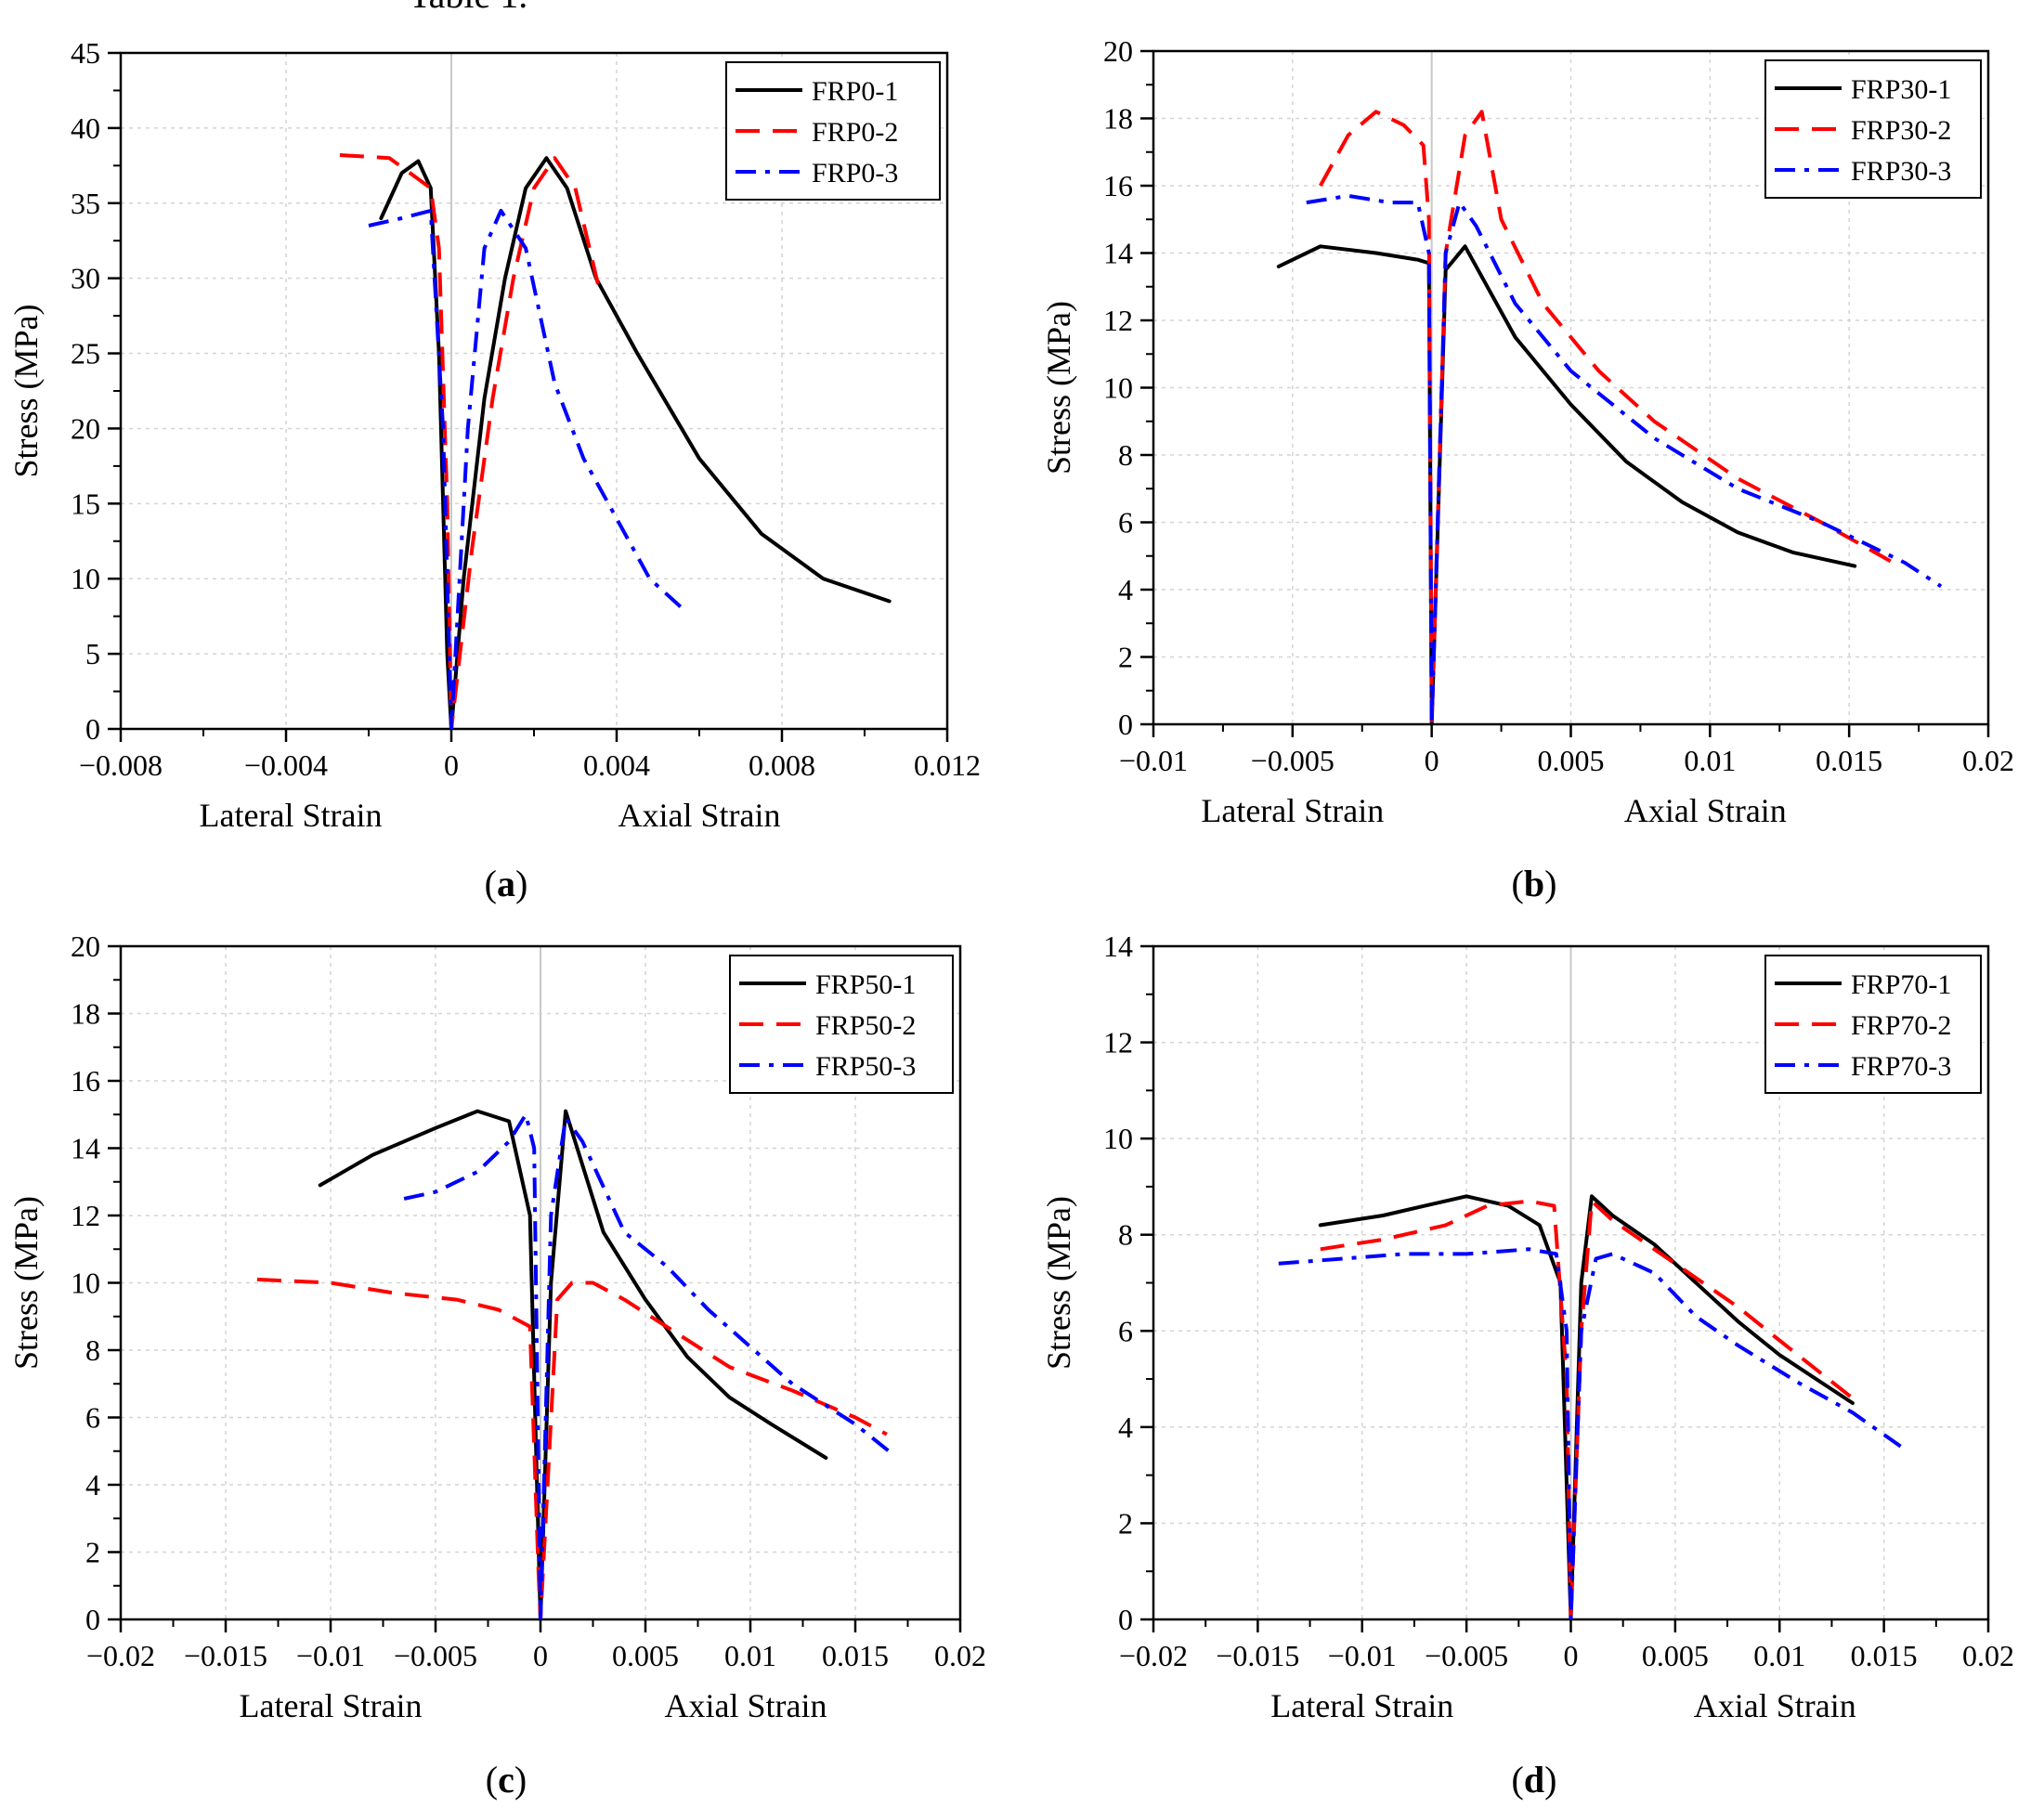 This screenshot has width=2044, height=1820. What do you see at coordinates (855, 132) in the screenshot?
I see `legend-label: FRP0-2` at bounding box center [855, 132].